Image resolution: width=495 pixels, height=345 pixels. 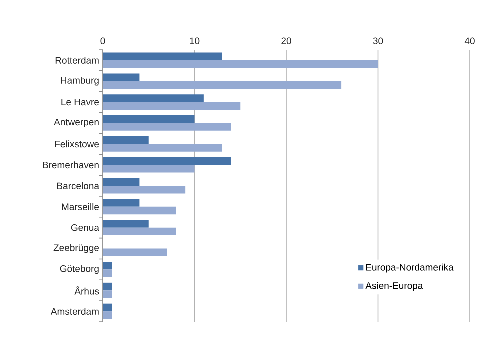 I want to click on y-tick-label: Bremerhaven, so click(x=71, y=165).